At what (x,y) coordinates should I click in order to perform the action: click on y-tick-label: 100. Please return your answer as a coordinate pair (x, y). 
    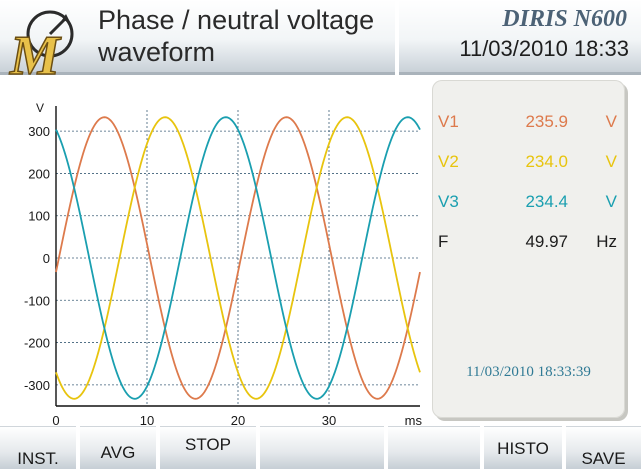
    Looking at the image, I should click on (39, 216).